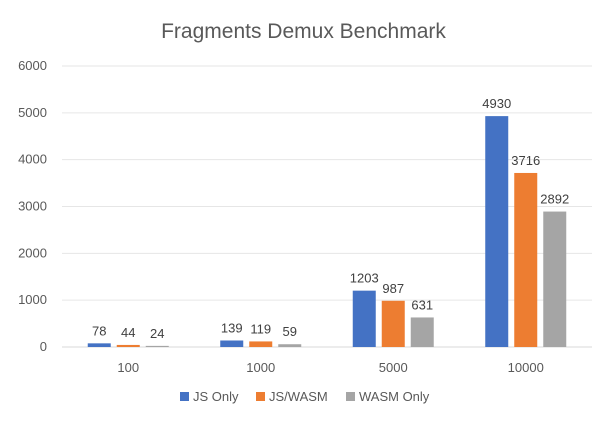 Image resolution: width=607 pixels, height=438 pixels. Describe the element at coordinates (290, 331) in the screenshot. I see `data-label: 59` at that location.